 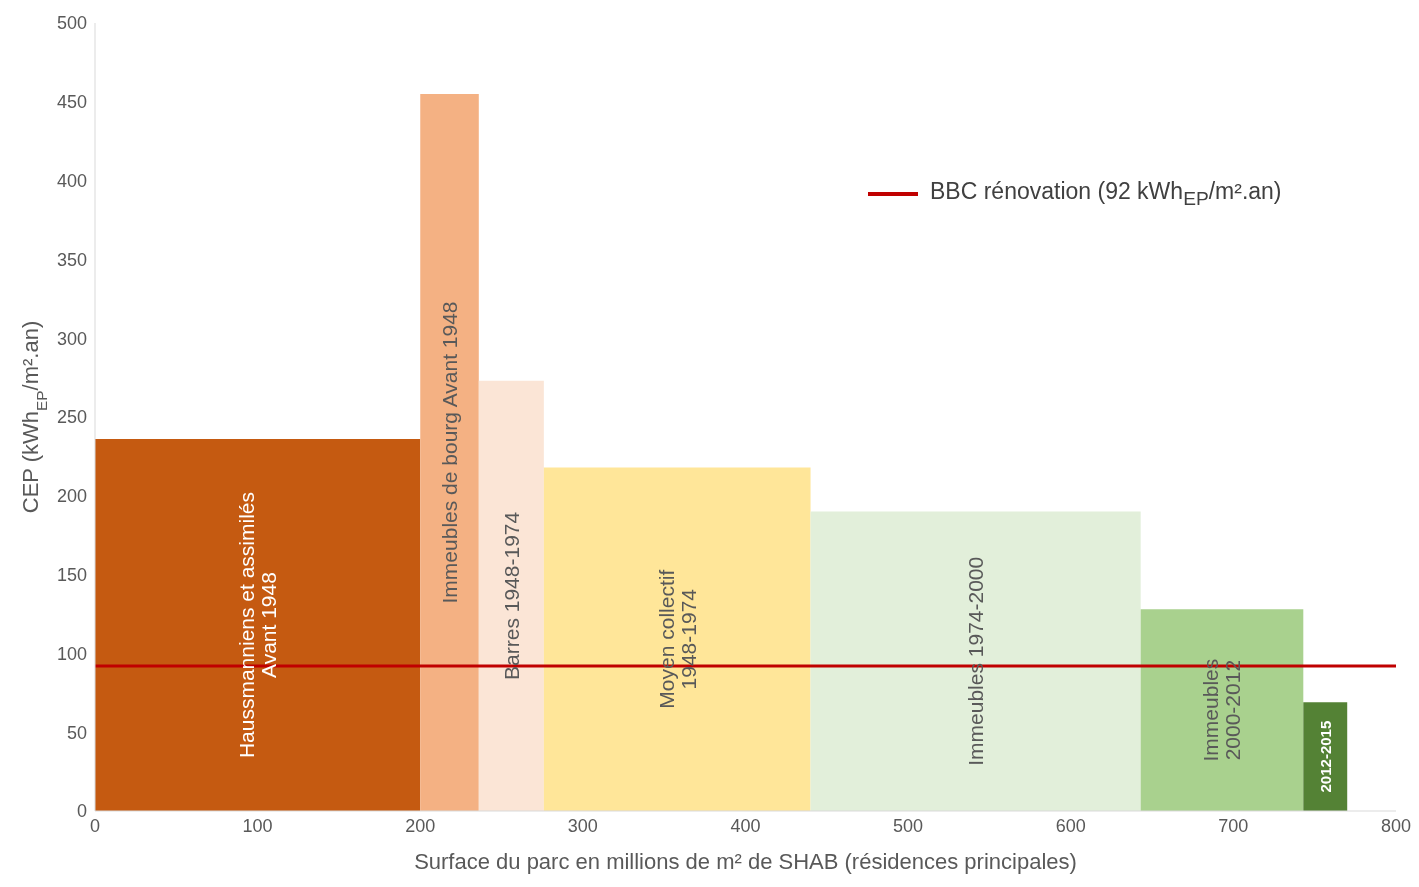 I want to click on annotation: Immeubles 2000-2012, so click(x=1222, y=710).